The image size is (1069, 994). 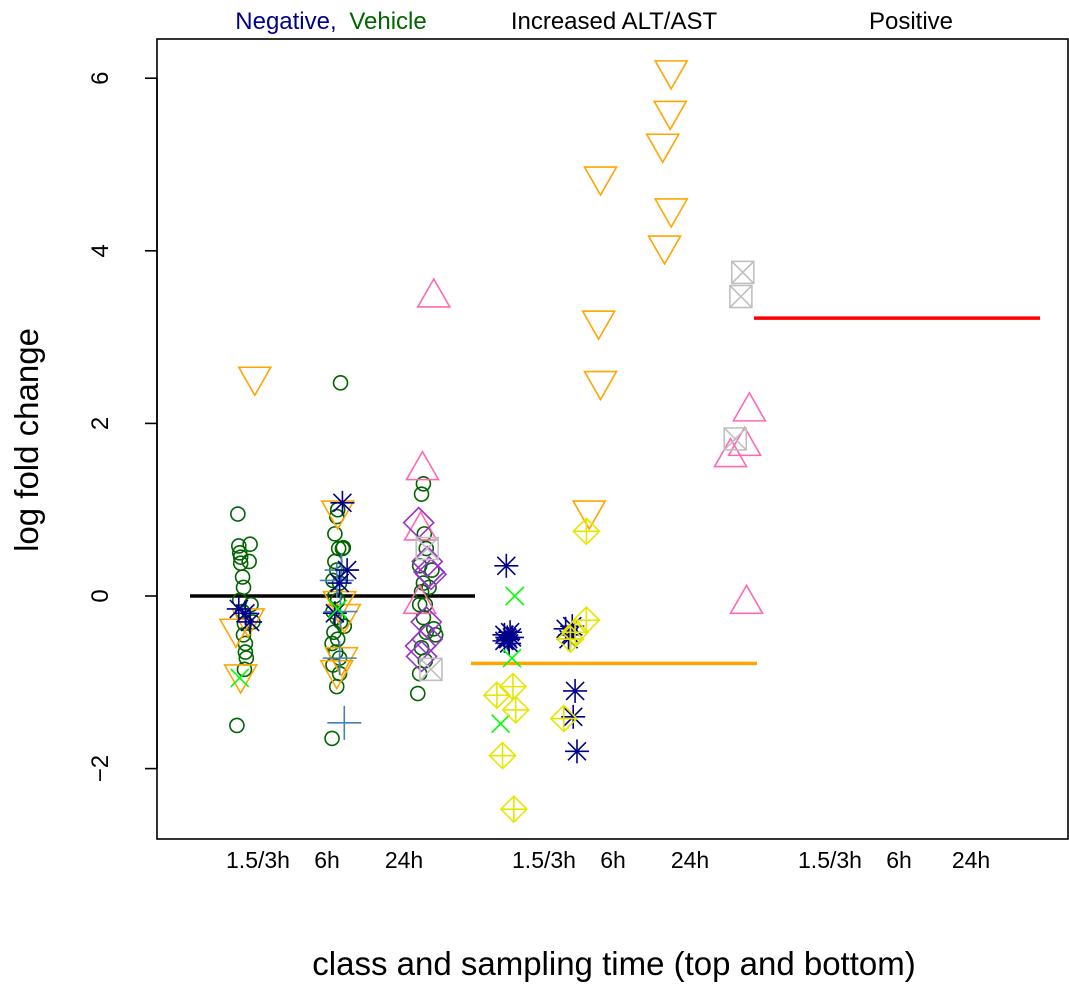 I want to click on x-time-labels: 1.5/3h 6h 24h 1.5/3h 6h 24h 1.5/3h 6h 24h, so click(x=608, y=860).